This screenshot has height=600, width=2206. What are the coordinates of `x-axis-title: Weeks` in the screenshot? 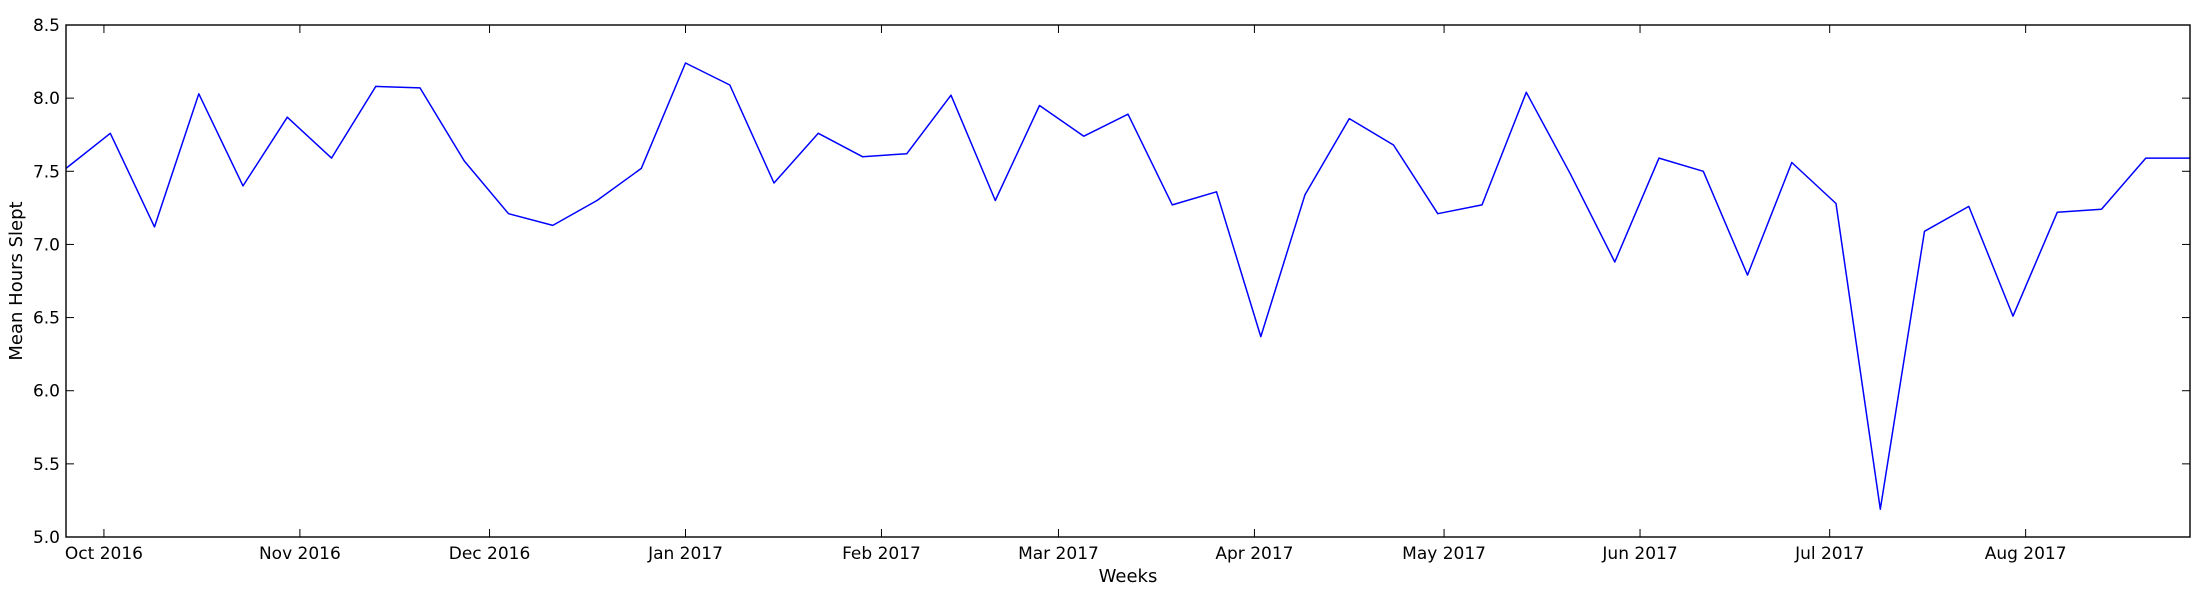 It's located at (1128, 576).